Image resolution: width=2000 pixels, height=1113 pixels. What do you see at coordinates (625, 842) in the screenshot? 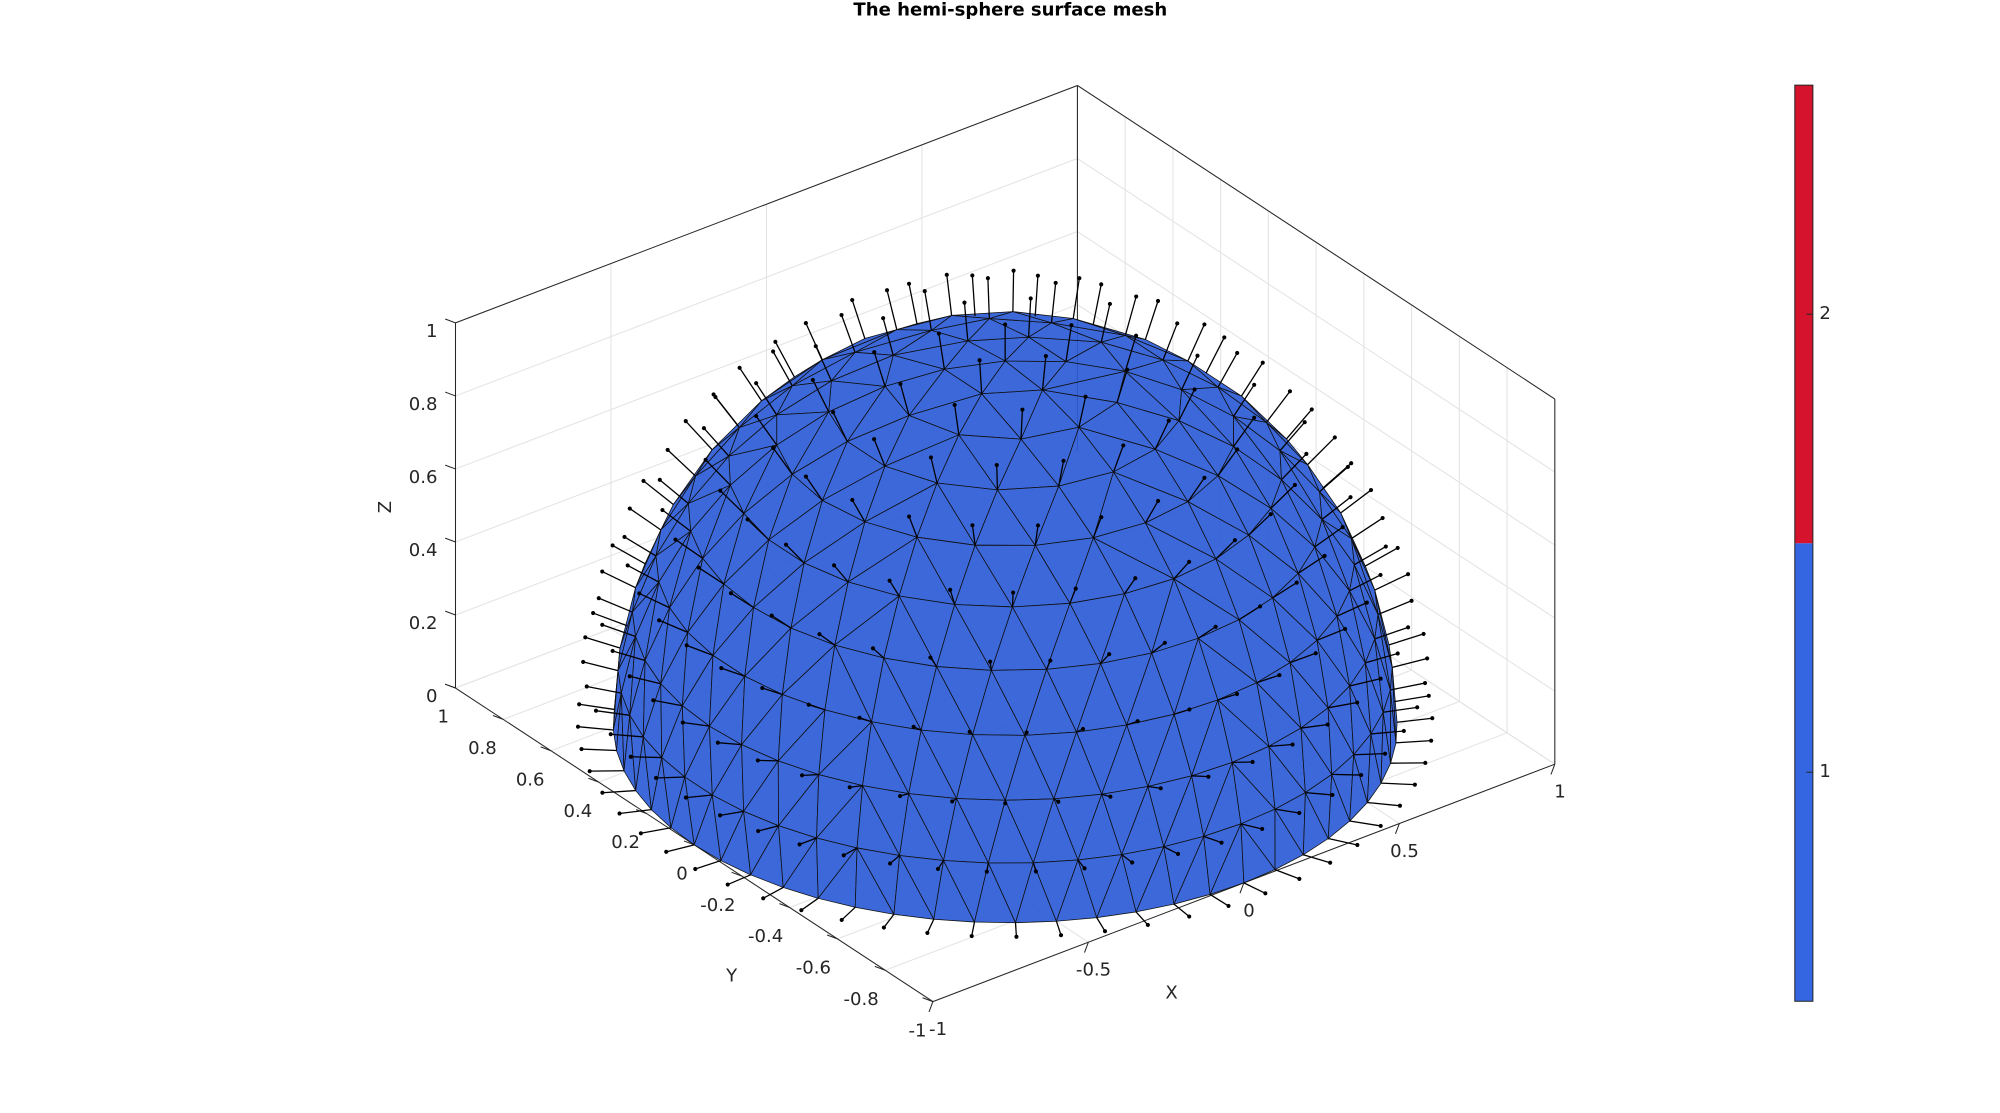
I see `y-tick-label: 0.2` at bounding box center [625, 842].